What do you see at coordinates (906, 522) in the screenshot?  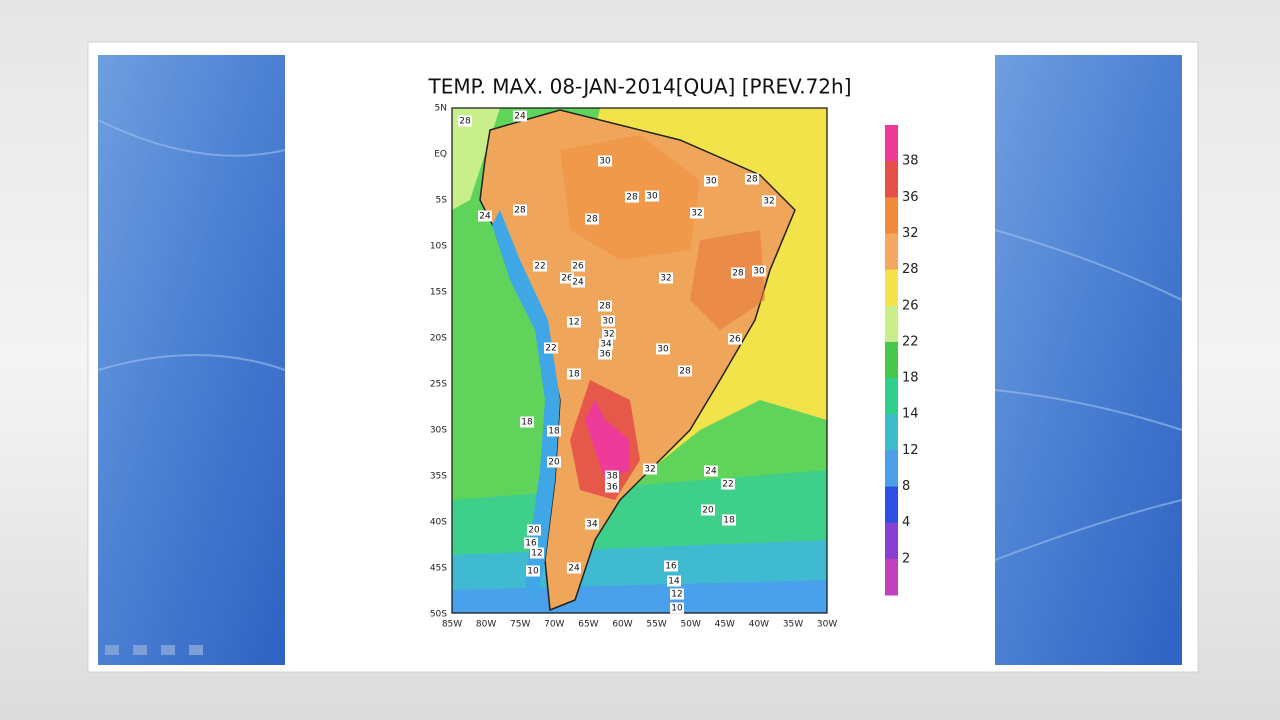 I see `colorbar-label: 4` at bounding box center [906, 522].